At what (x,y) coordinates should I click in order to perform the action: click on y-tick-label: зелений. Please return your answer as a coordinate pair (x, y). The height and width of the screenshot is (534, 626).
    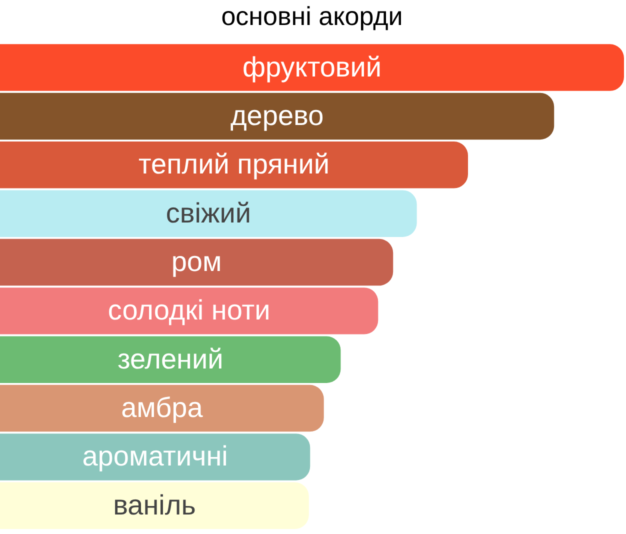
    Looking at the image, I should click on (170, 358).